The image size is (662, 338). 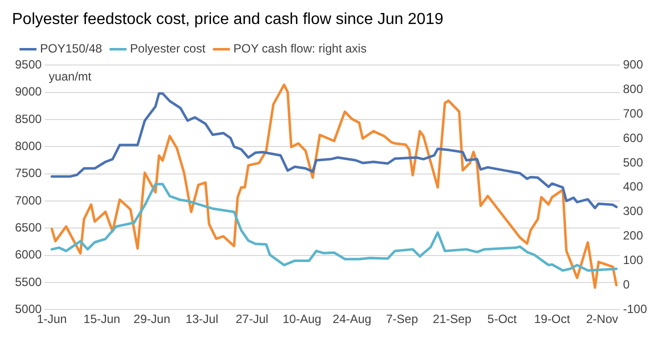 What do you see at coordinates (28, 281) in the screenshot?
I see `y-tick-label: 5500` at bounding box center [28, 281].